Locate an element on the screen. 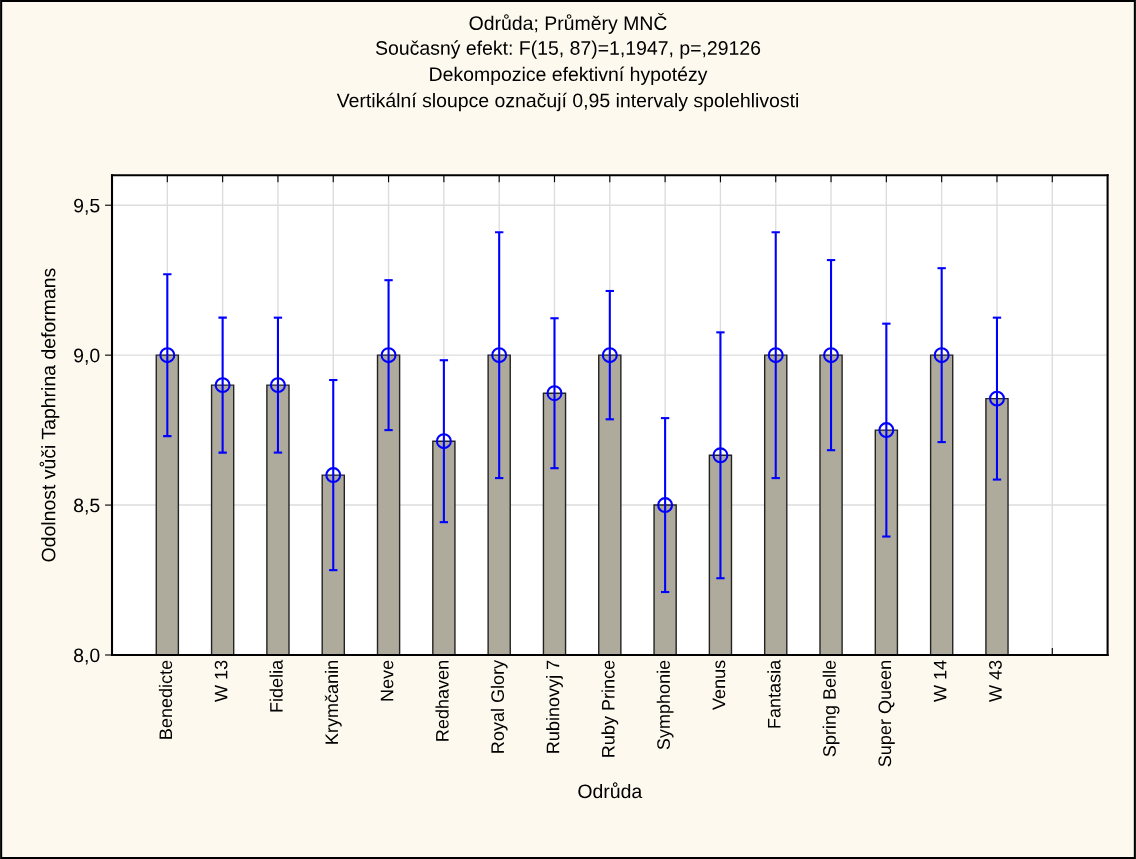 This screenshot has height=859, width=1136. x-tick-label: Benedicte is located at coordinates (165, 699).